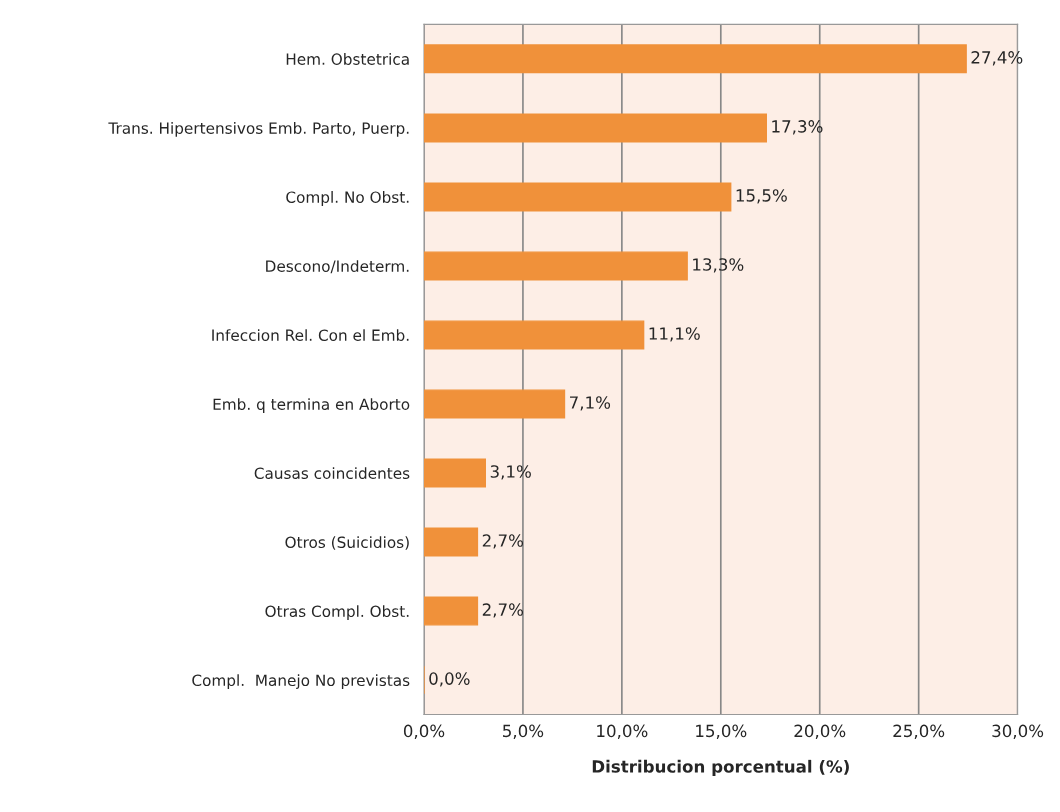 This screenshot has width=1060, height=812. Describe the element at coordinates (310, 335) in the screenshot. I see `y-tick-label: Infeccion Rel. Con el Emb.` at that location.